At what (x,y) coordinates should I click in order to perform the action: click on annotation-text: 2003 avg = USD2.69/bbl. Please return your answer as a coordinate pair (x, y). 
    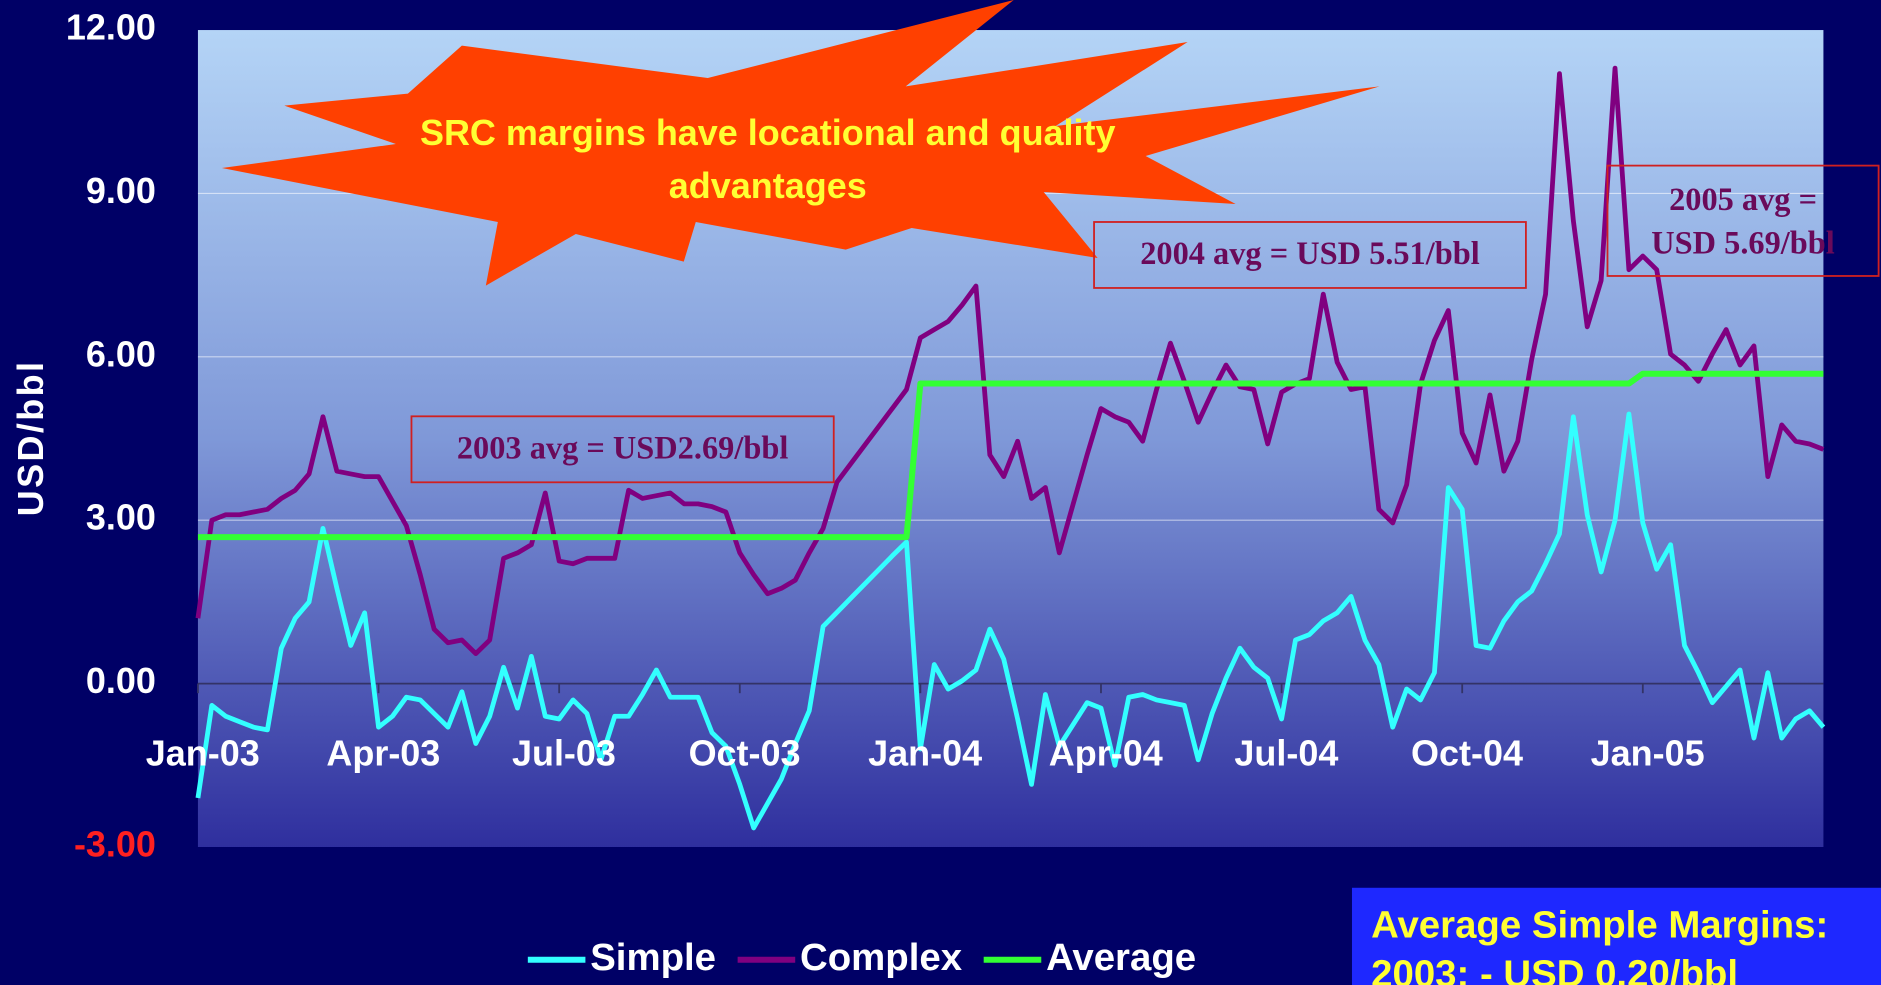
    Looking at the image, I should click on (622, 449).